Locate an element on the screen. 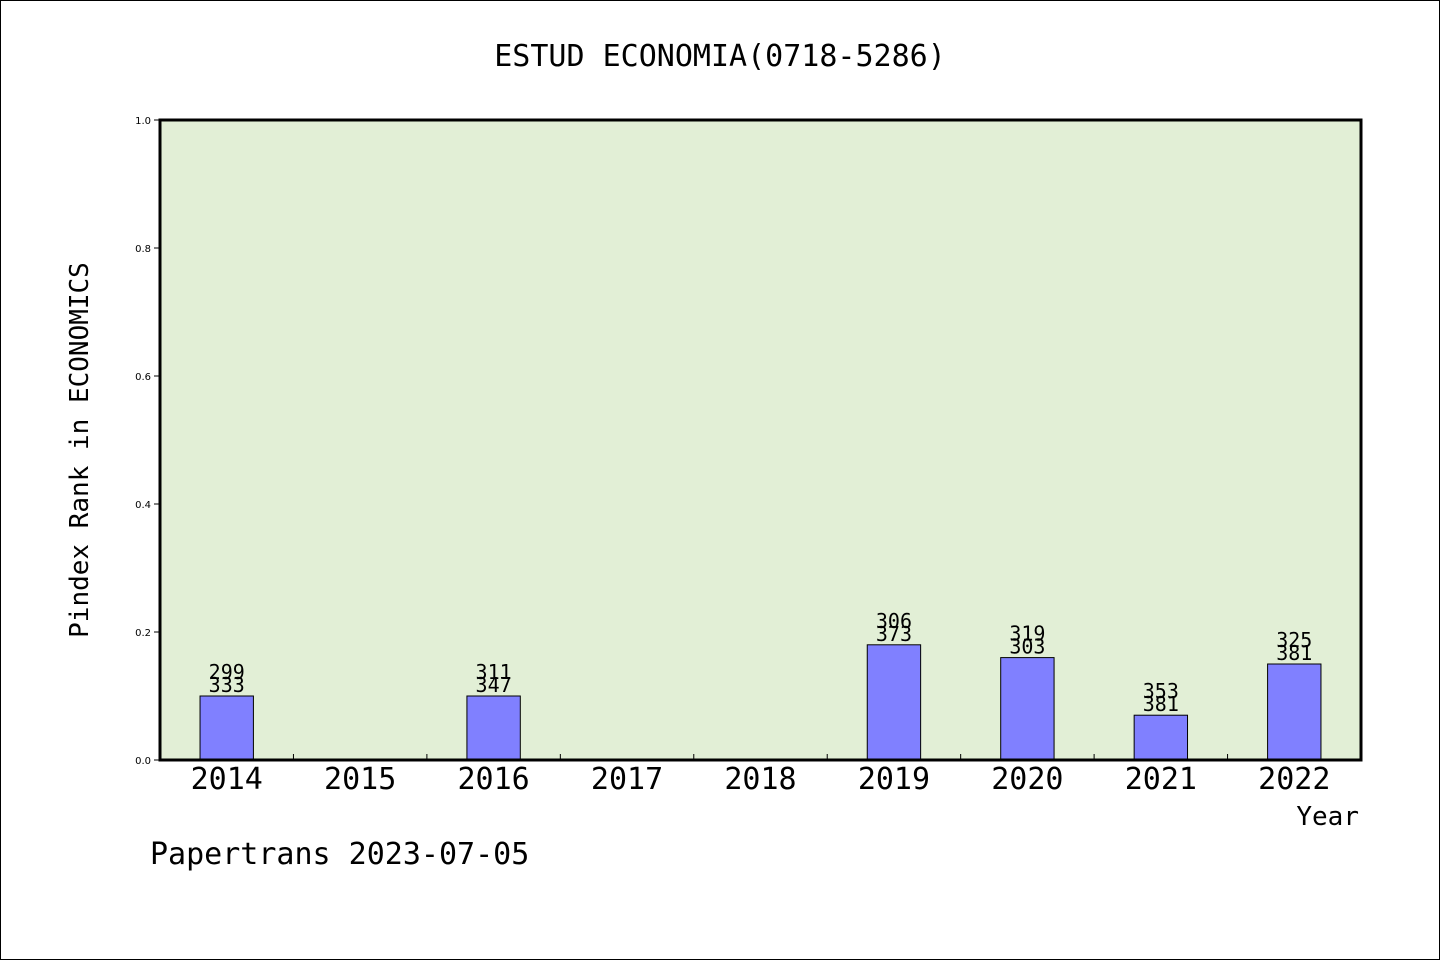 The image size is (1440, 960). y-tick-label-3: 0.6 is located at coordinates (143, 377).